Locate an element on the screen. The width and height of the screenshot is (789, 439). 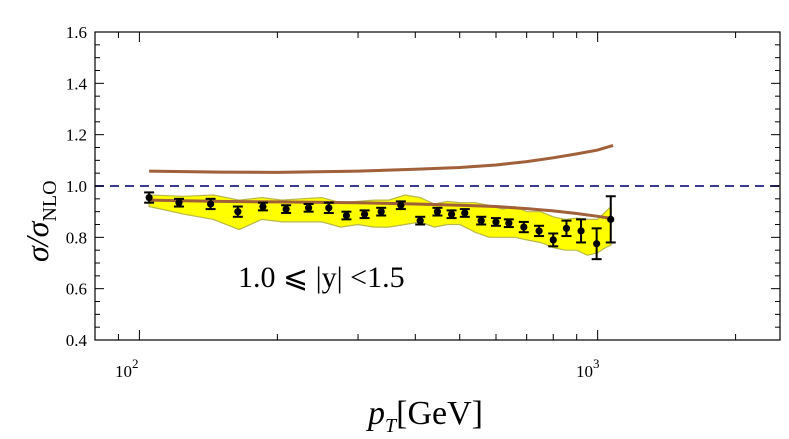
y-tick-label-2: 0.8 is located at coordinates (76, 237).